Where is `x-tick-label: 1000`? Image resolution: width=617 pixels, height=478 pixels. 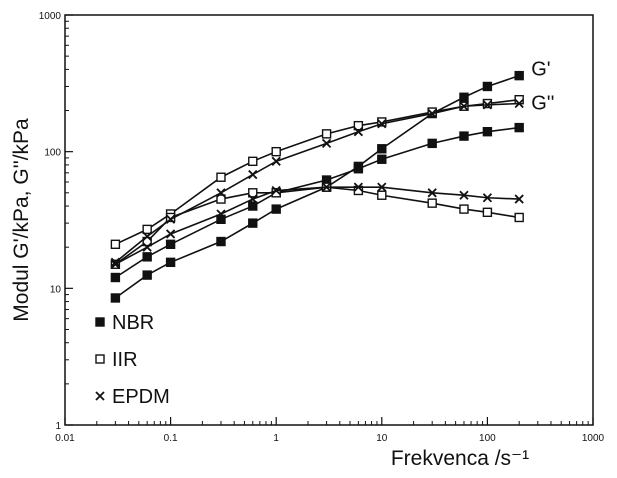
x-tick-label: 1000 is located at coordinates (593, 438).